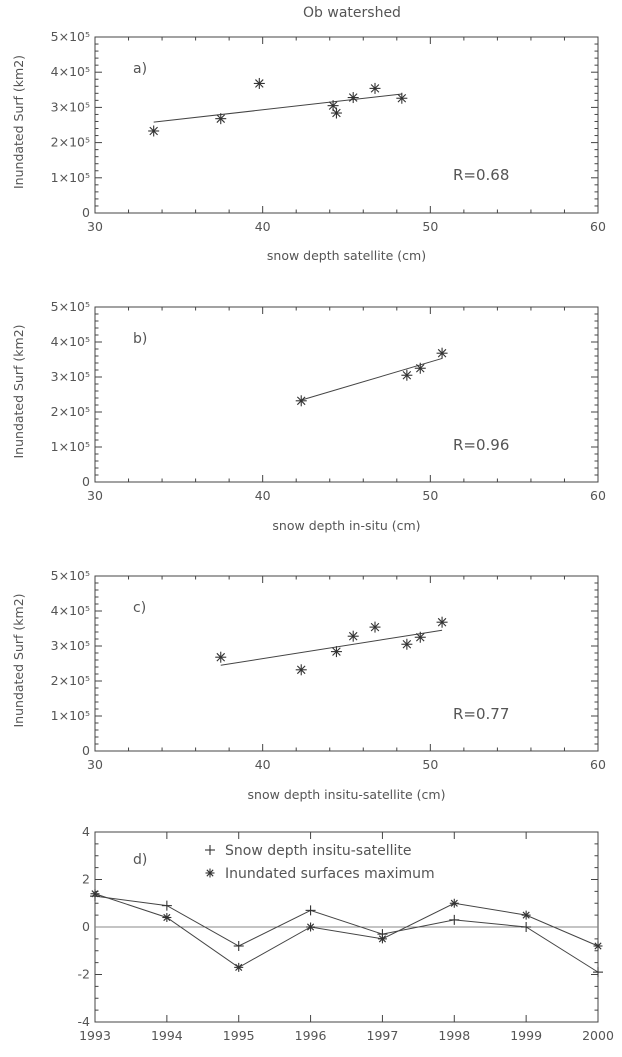 The width and height of the screenshot is (622, 1057). Describe the element at coordinates (481, 714) in the screenshot. I see `correlation-annotation: R=0.77` at that location.